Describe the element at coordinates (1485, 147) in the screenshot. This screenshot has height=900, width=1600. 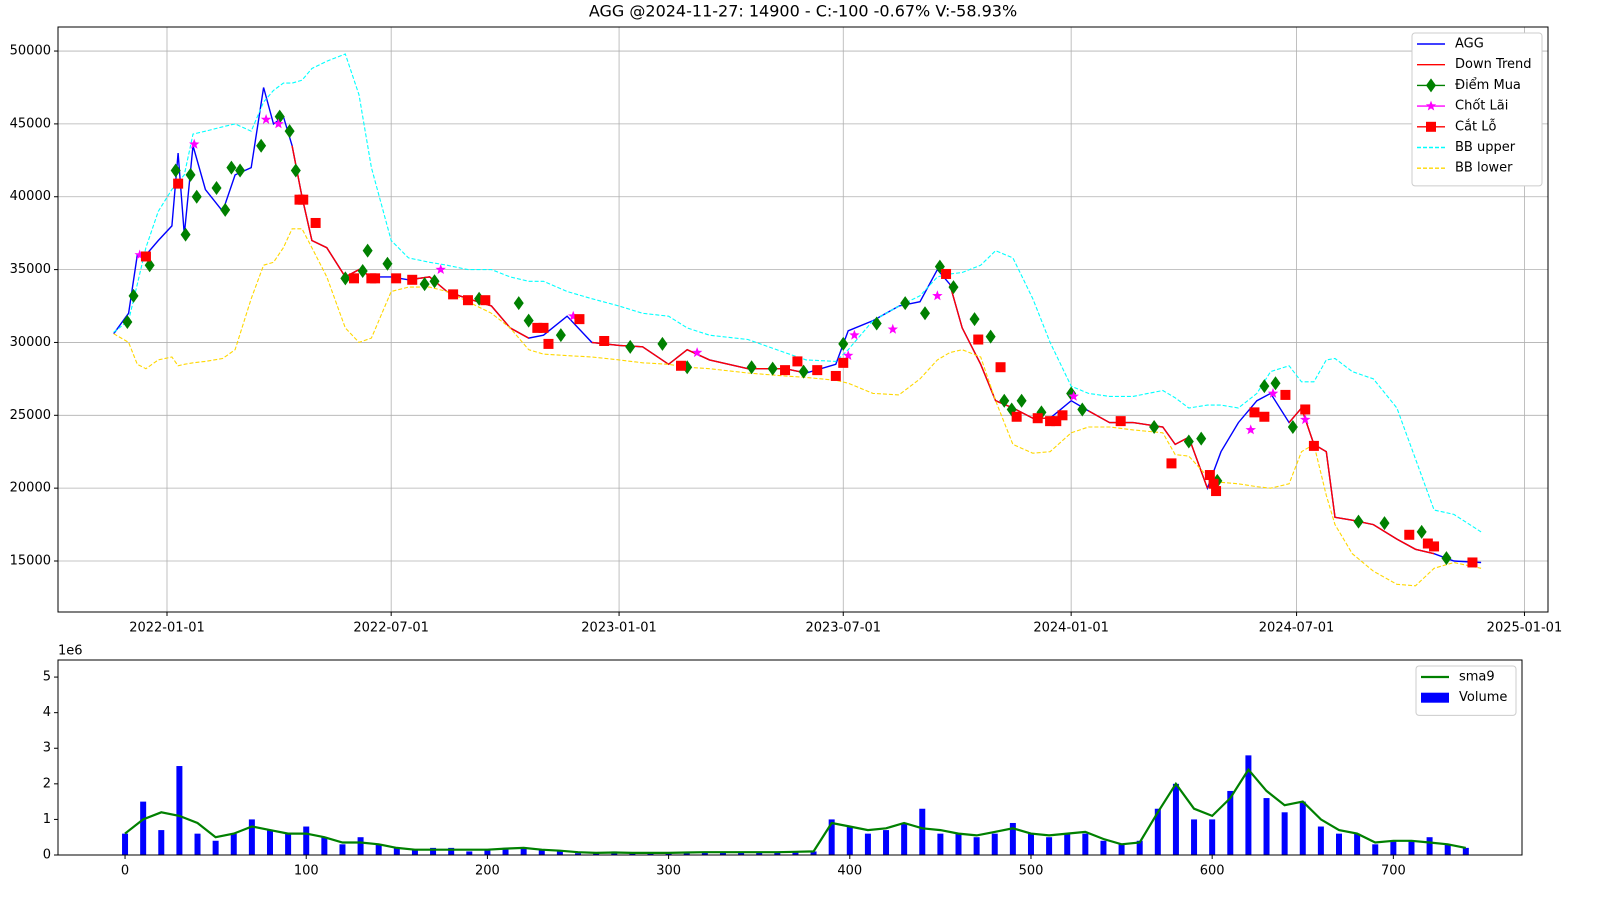
I see `legend-label: BB upper` at that location.